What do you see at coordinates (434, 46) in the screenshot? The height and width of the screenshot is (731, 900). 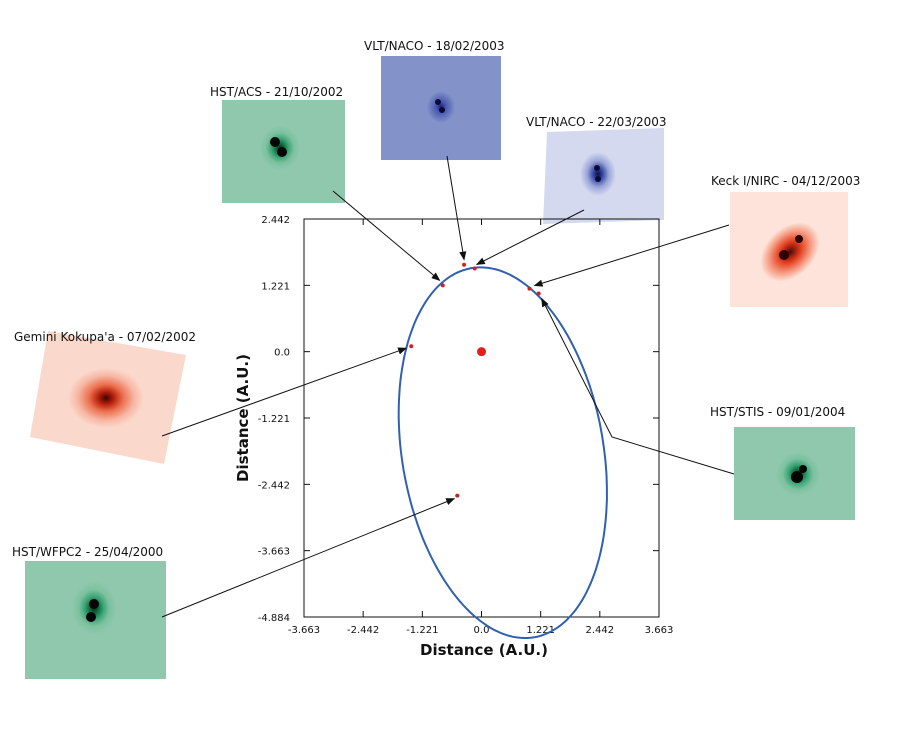 I see `thumbnail-label: VLT/NACO - 18/02/2003` at bounding box center [434, 46].